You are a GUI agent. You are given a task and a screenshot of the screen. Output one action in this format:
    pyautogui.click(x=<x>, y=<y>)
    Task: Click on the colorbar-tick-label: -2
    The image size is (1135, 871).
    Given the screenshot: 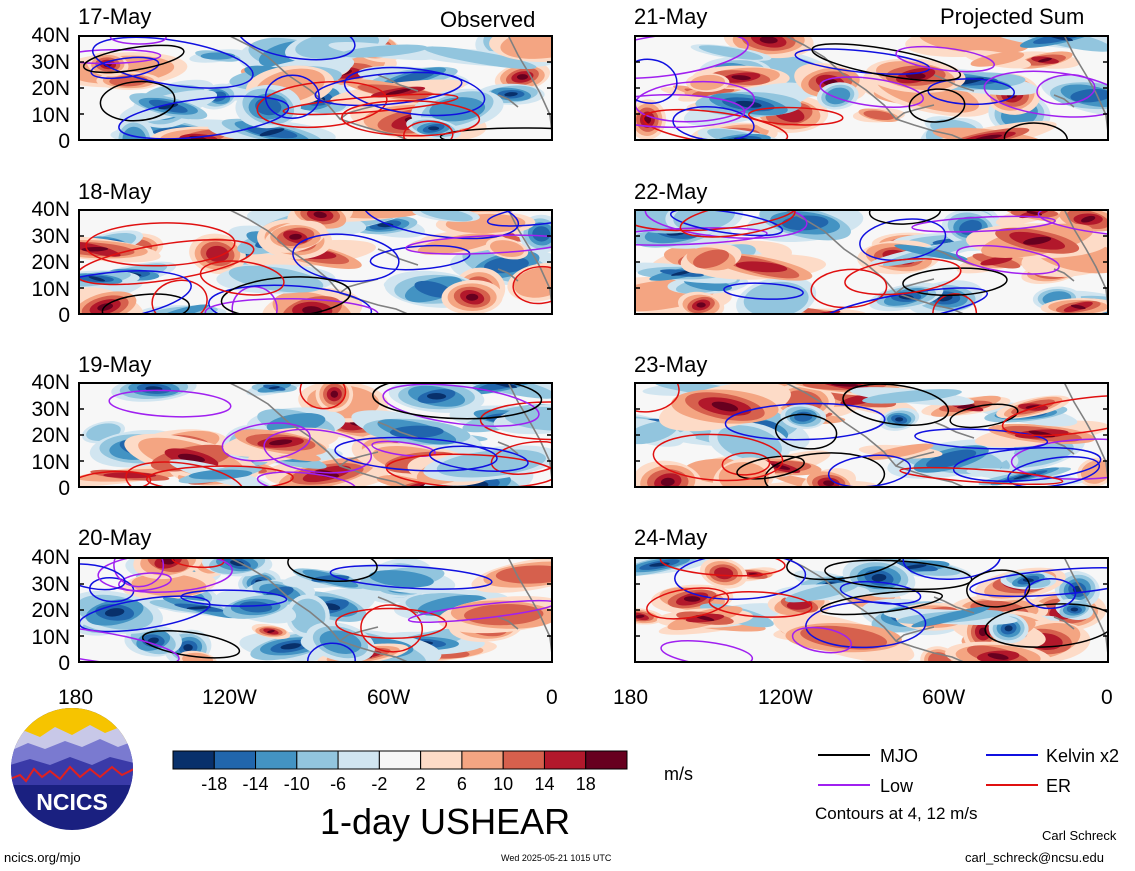 What is the action you would take?
    pyautogui.click(x=379, y=784)
    